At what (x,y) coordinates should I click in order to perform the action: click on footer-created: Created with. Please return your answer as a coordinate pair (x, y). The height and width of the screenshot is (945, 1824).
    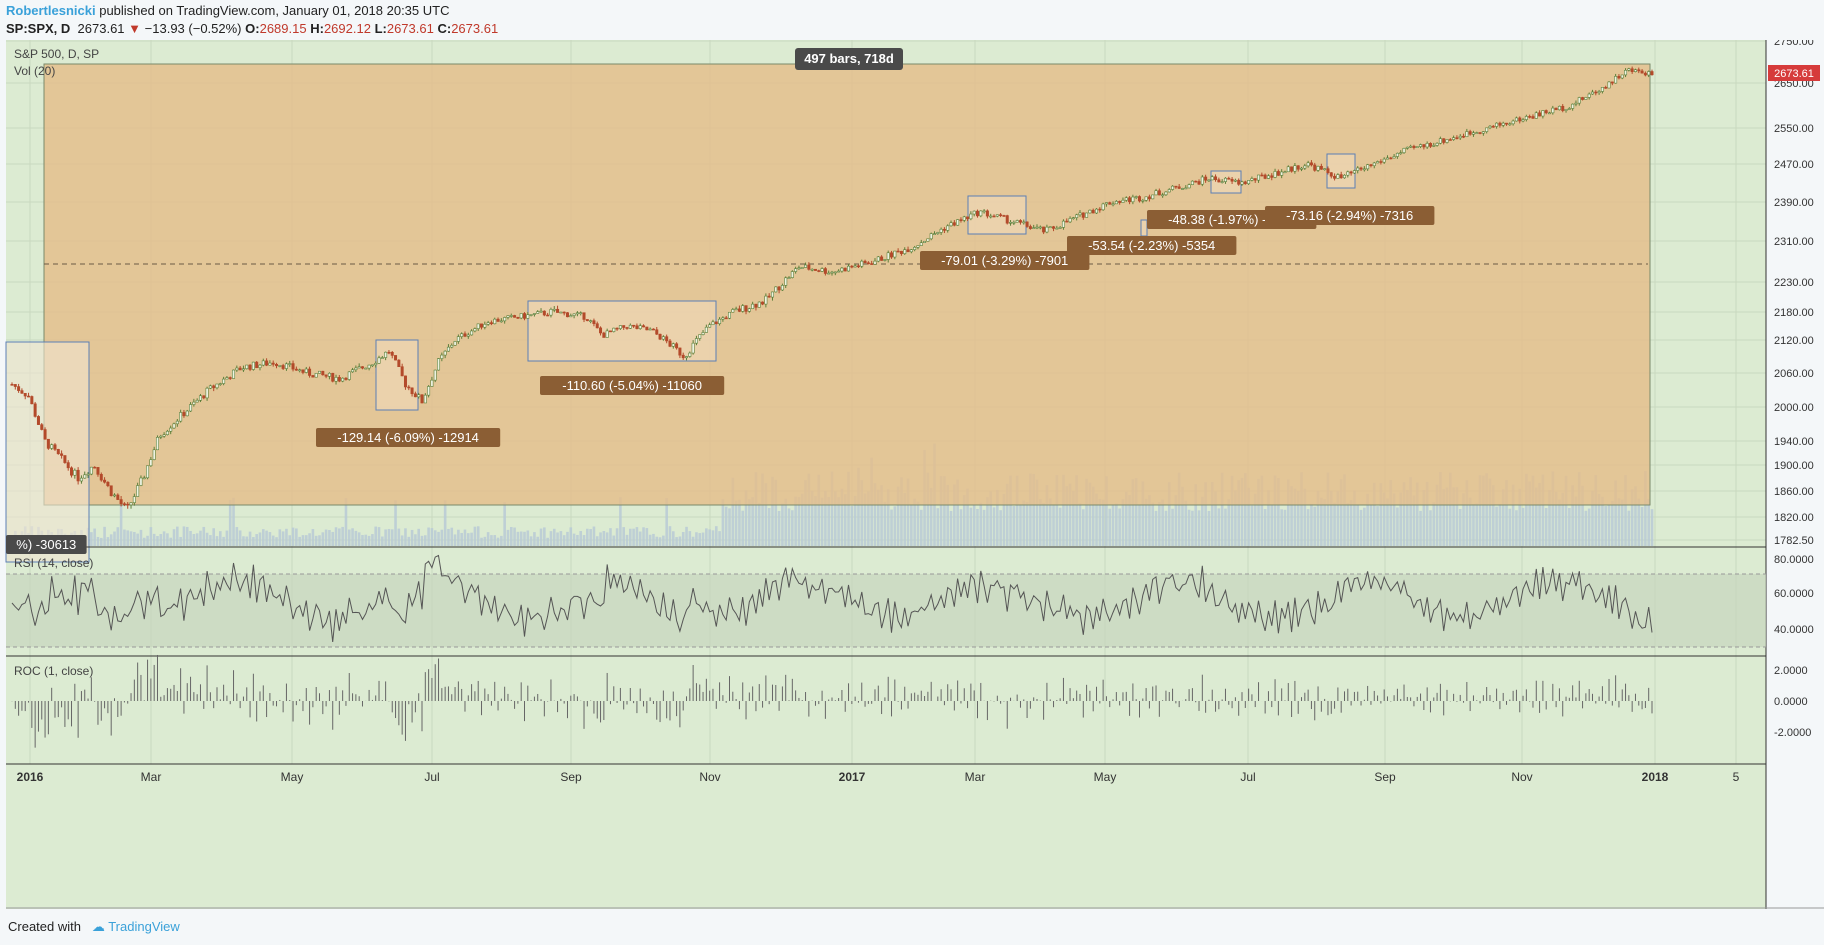
    Looking at the image, I should click on (44, 926).